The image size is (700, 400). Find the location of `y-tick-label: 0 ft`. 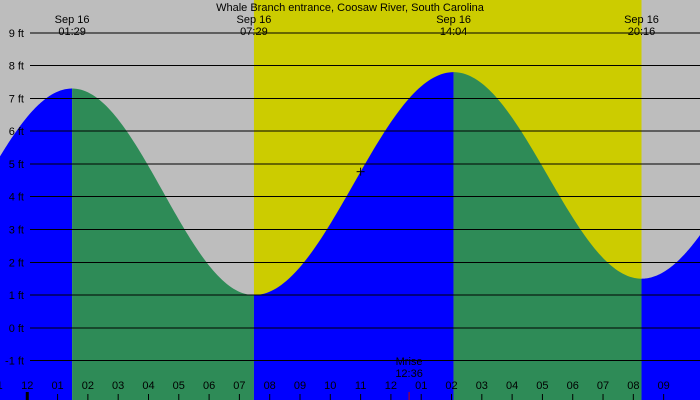

y-tick-label: 0 ft is located at coordinates (16, 329).